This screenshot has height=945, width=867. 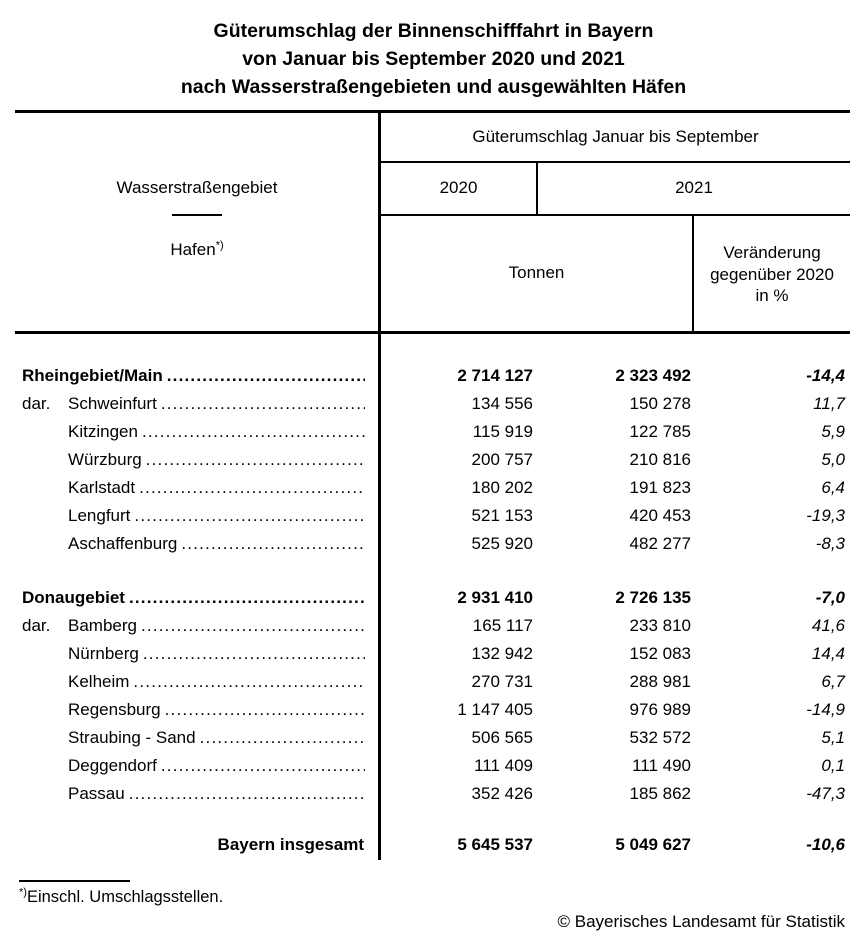 What do you see at coordinates (825, 709) in the screenshot?
I see `change-percent: -14,9` at bounding box center [825, 709].